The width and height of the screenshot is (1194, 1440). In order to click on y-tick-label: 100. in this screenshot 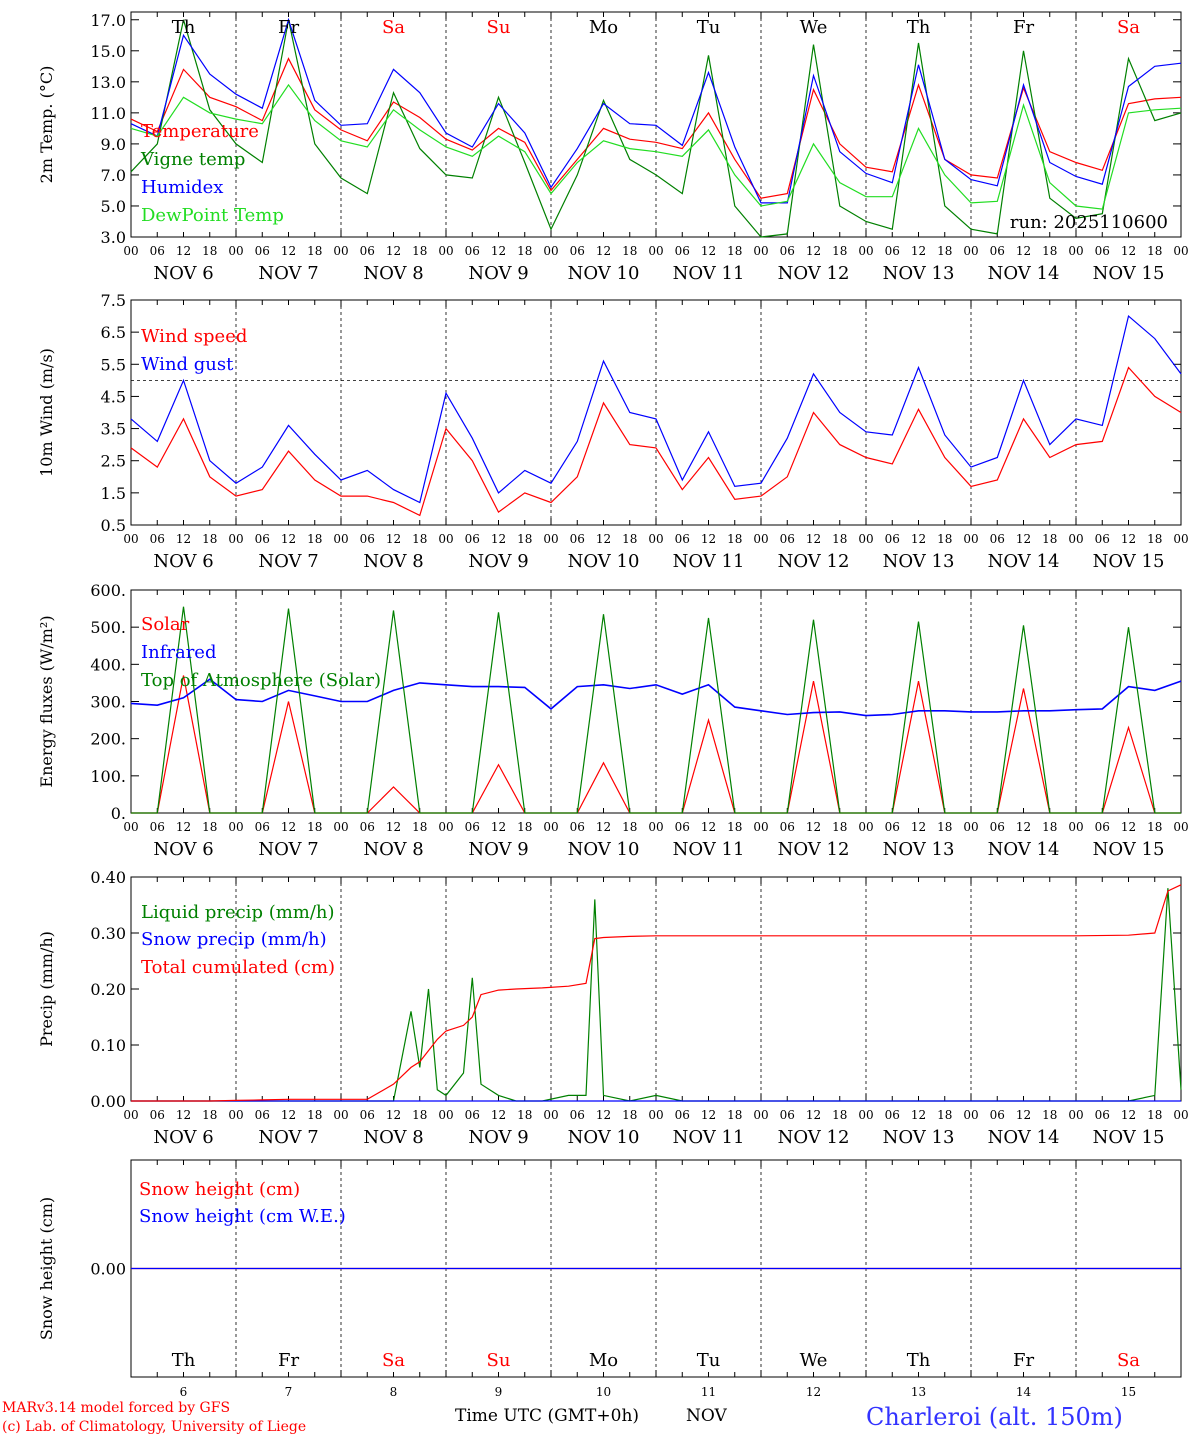, I will do `click(108, 776)`.